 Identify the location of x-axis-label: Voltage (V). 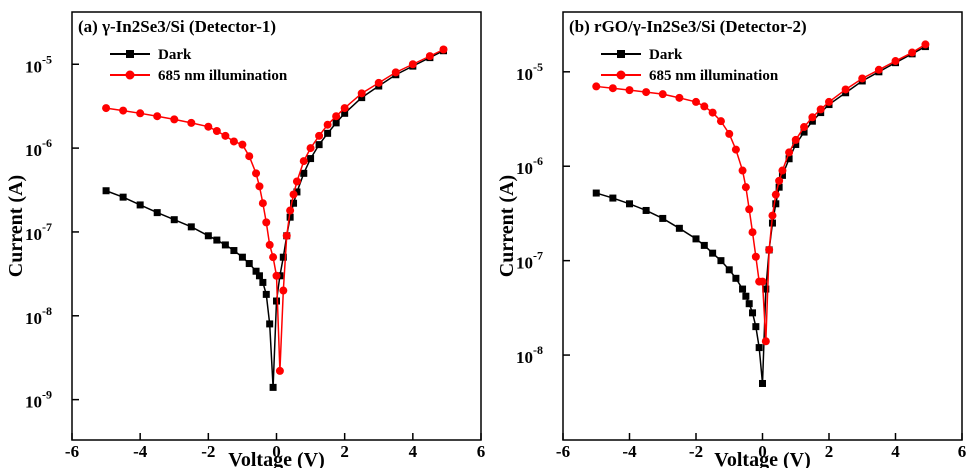
(762, 458).